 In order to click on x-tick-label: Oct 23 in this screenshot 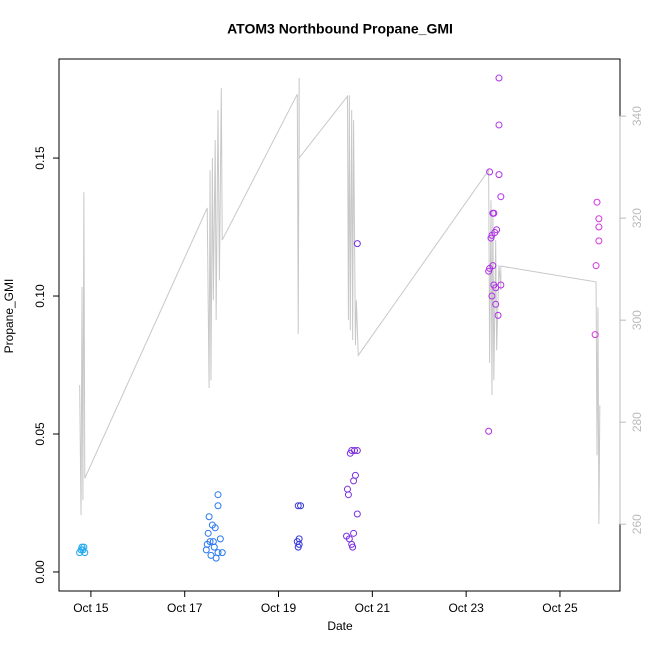, I will do `click(466, 608)`.